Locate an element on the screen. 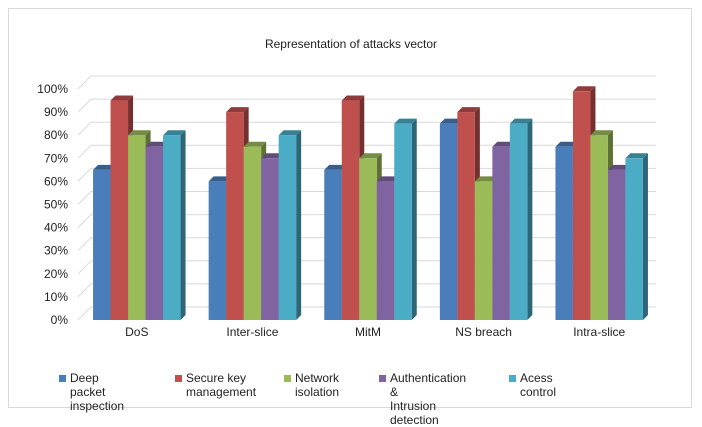 This screenshot has width=702, height=427. legend-label: Network isolation is located at coordinates (317, 385).